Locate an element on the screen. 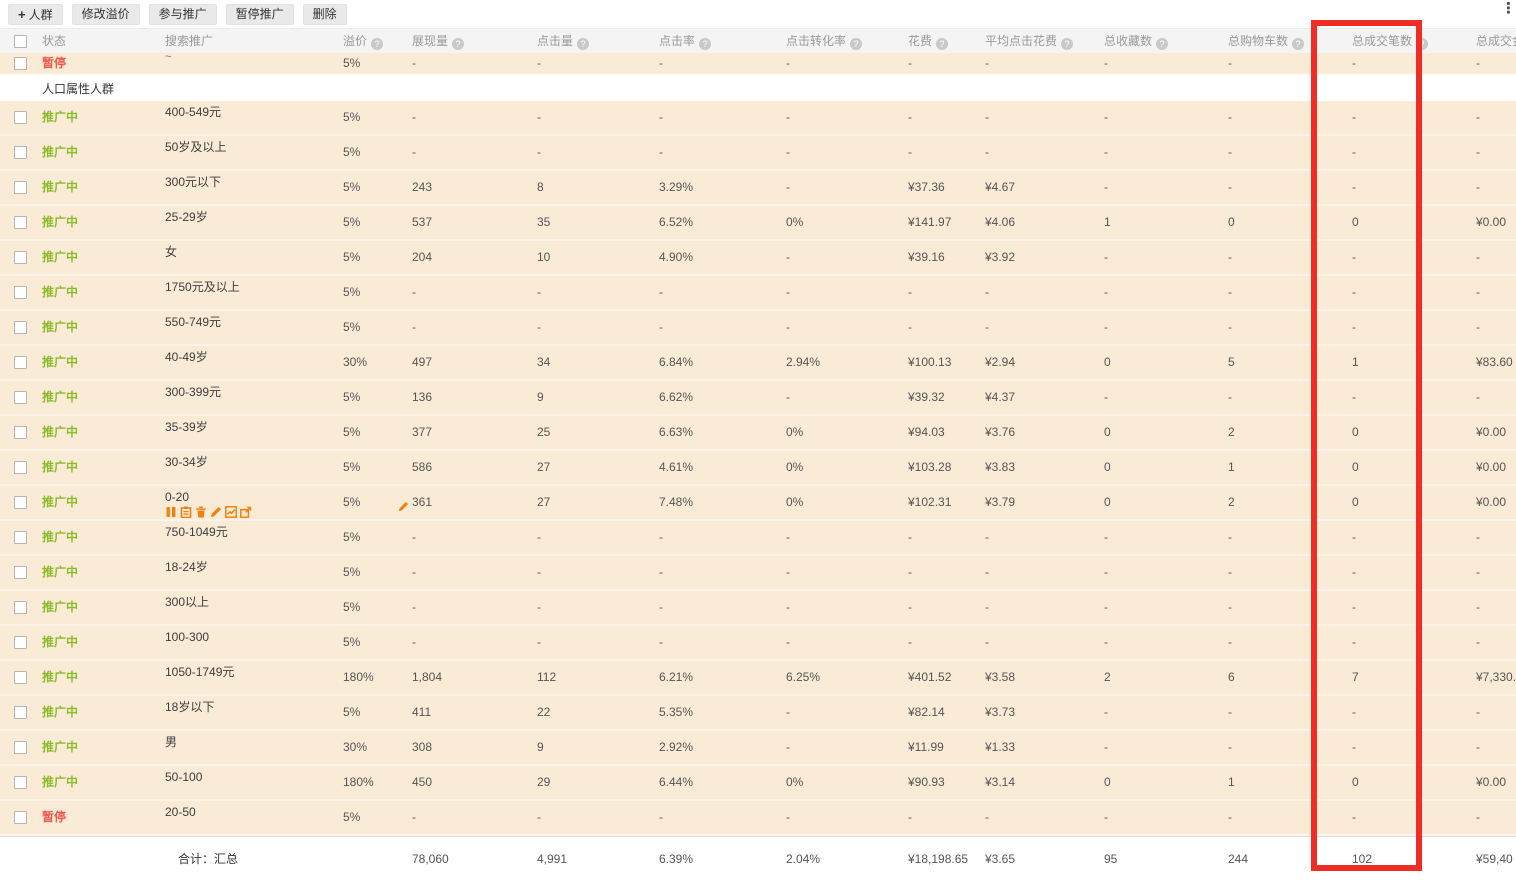  export-icon is located at coordinates (246, 512).